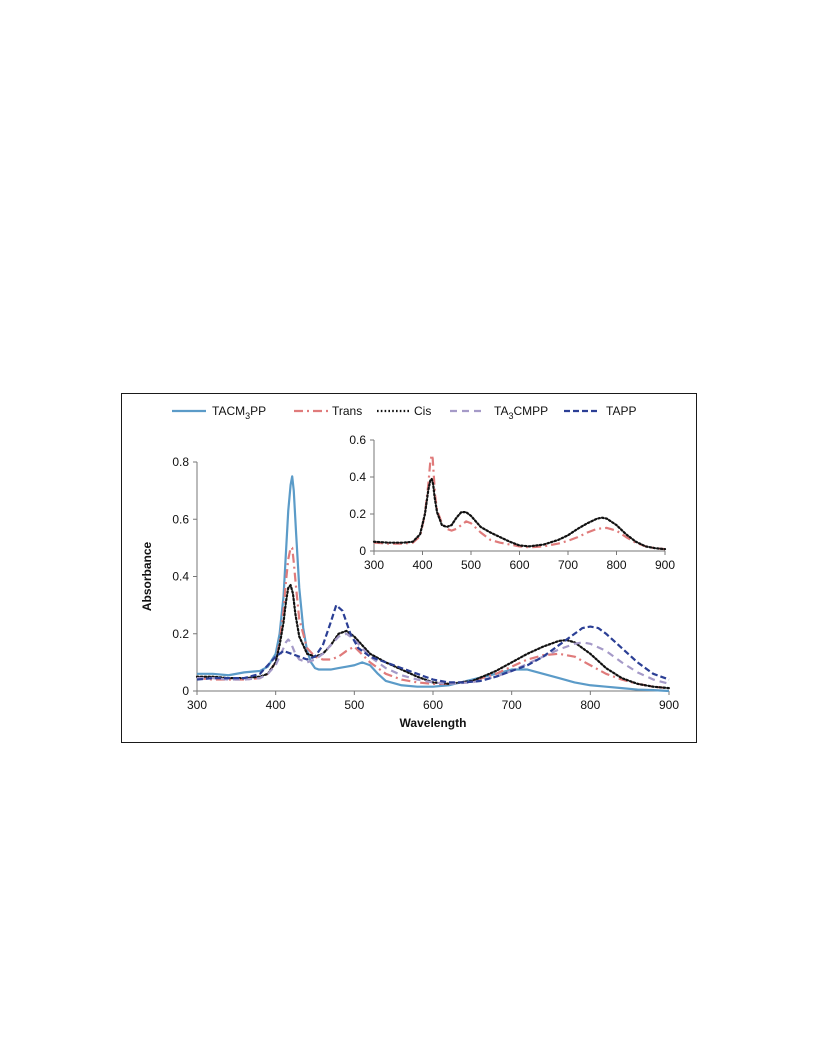 This screenshot has width=816, height=1056. I want to click on main-x-tick-label: 300, so click(197, 705).